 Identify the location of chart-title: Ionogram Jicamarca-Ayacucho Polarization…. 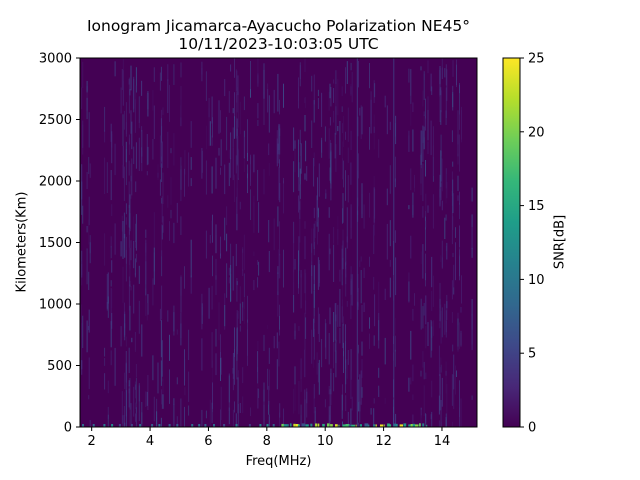
(278, 26).